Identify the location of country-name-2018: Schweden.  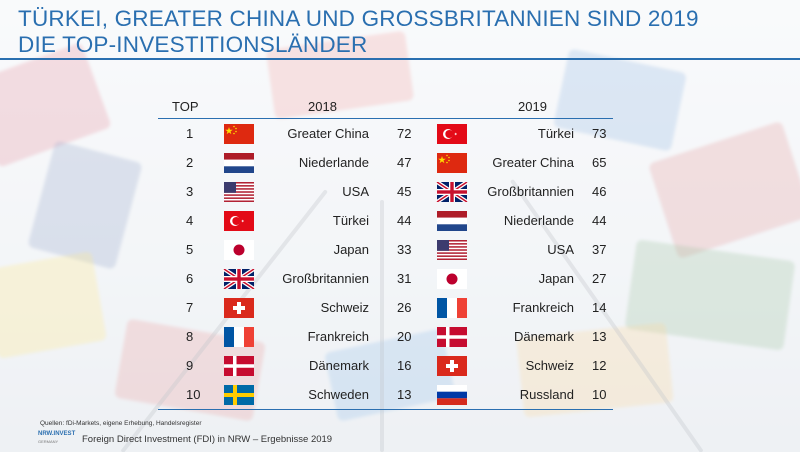
(338, 394).